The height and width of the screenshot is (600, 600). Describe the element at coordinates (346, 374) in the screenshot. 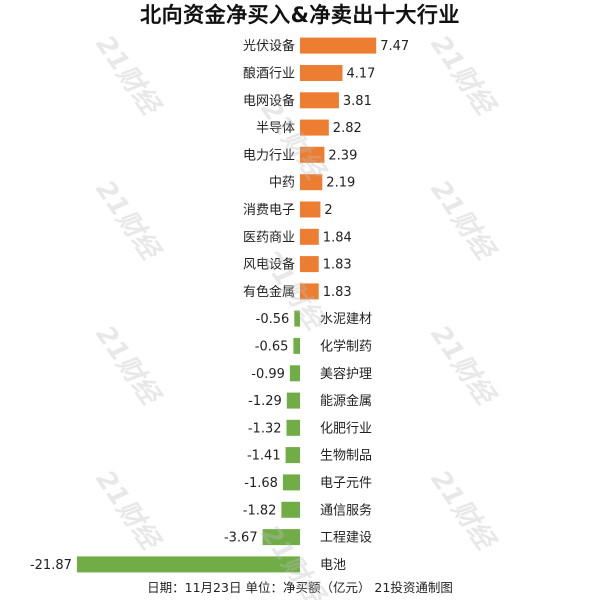

I see `category-label: 美容护理` at that location.